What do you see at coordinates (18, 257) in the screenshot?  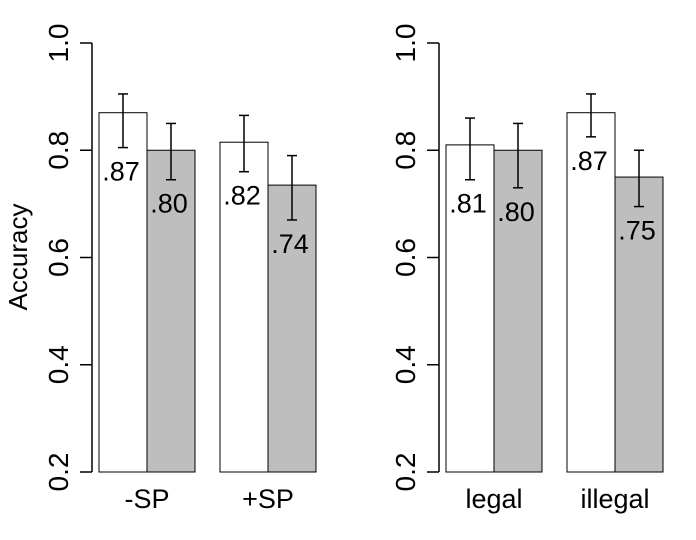 I see `y-axis-label: Accuracy` at bounding box center [18, 257].